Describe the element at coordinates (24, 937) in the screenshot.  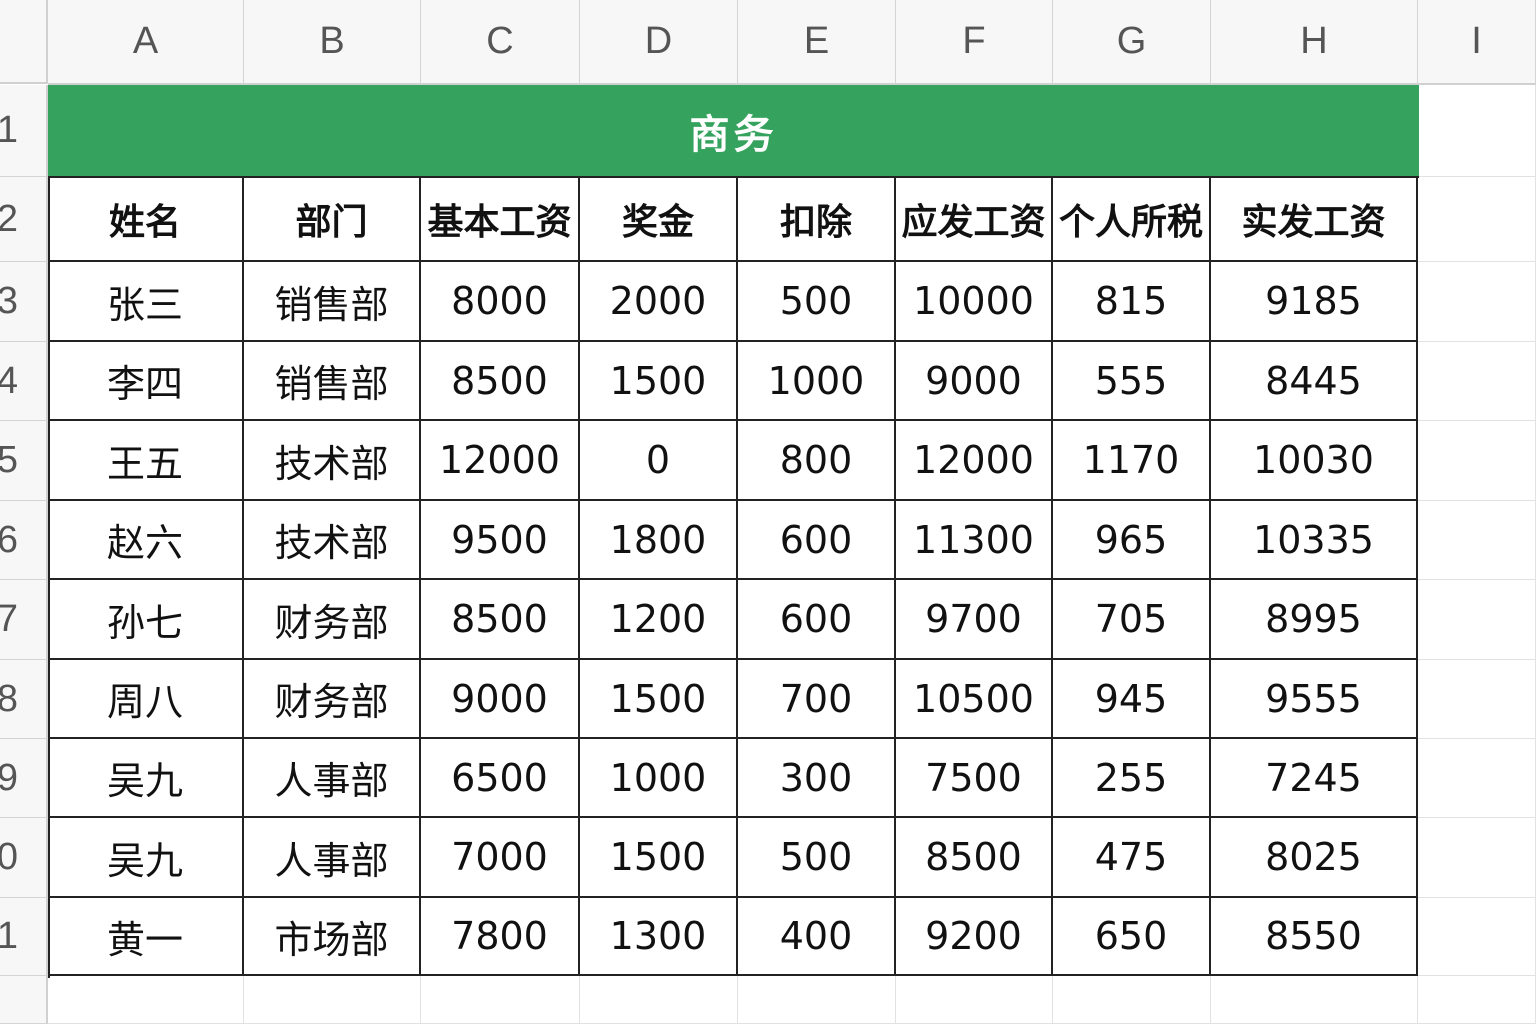
I see `row-header: 11` at that location.